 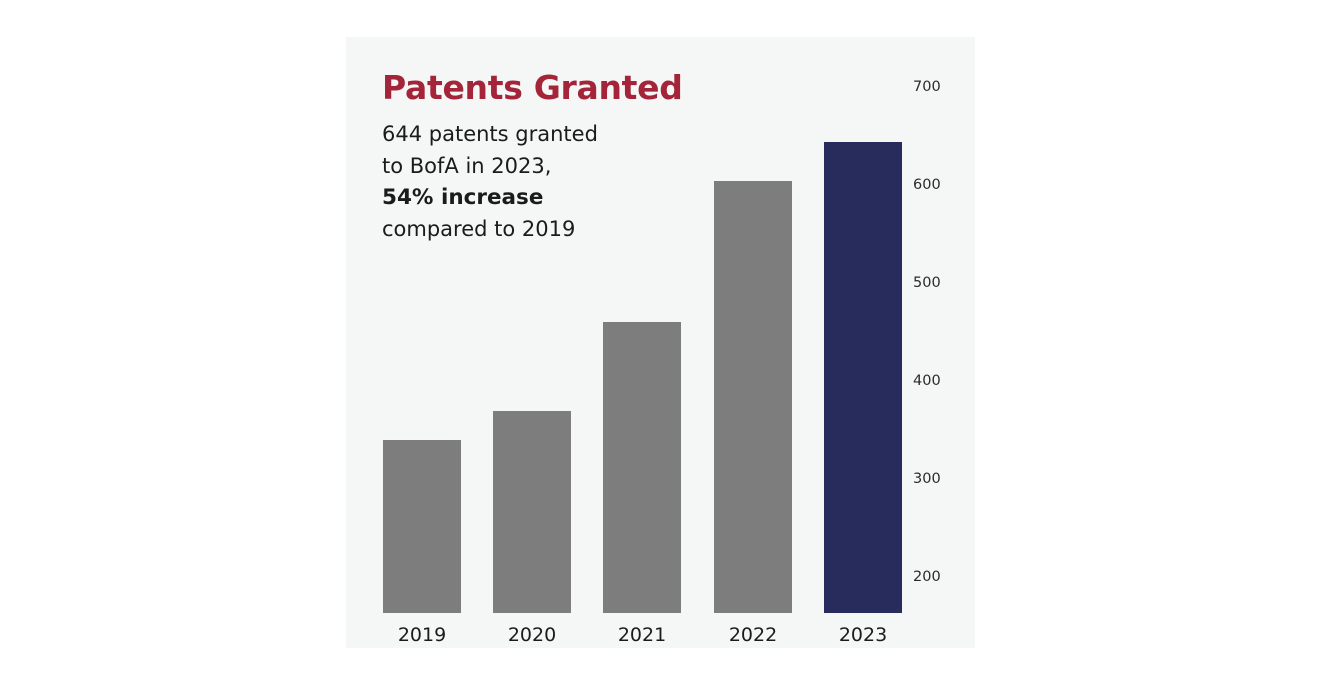 What do you see at coordinates (479, 228) in the screenshot?
I see `chart-subtitle-line-4: compared to 2019` at bounding box center [479, 228].